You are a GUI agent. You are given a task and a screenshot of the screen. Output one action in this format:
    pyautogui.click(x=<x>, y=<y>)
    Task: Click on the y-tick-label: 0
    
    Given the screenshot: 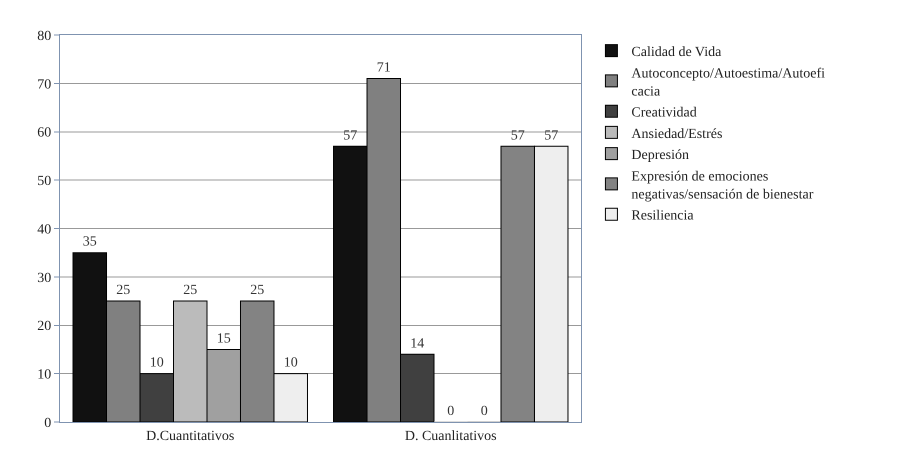 What is the action you would take?
    pyautogui.click(x=48, y=423)
    